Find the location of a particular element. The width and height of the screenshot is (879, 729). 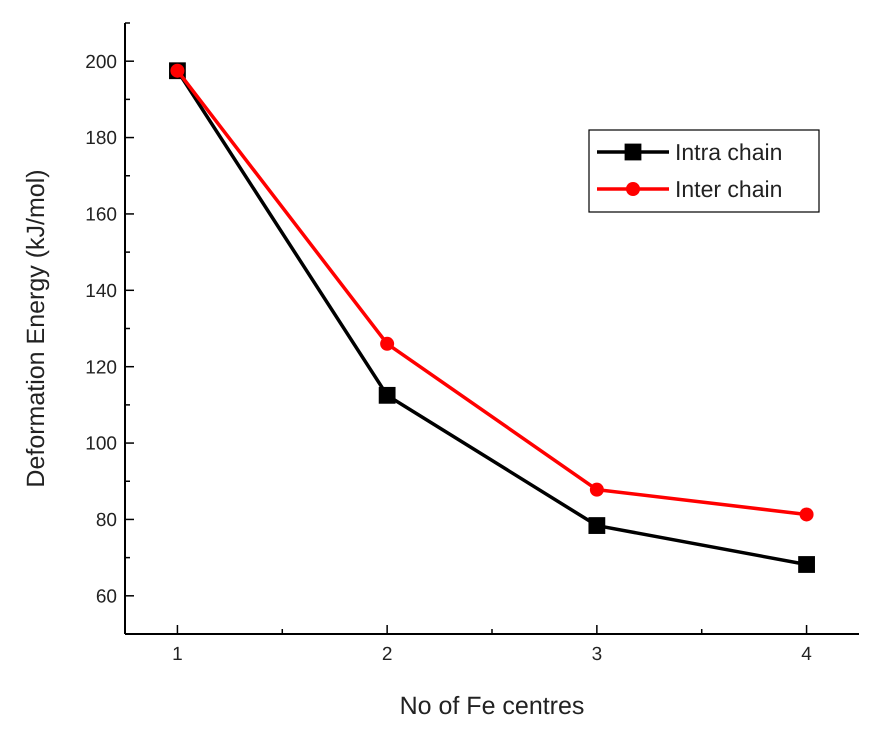

y-axis-title: Deformation Energy (kJ/mol) is located at coordinates (36, 328).